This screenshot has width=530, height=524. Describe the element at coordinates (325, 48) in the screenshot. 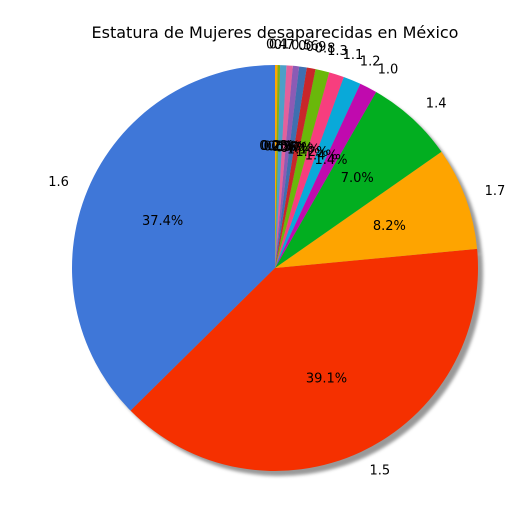

I see `slice-label-0-8-8: 0.8` at that location.